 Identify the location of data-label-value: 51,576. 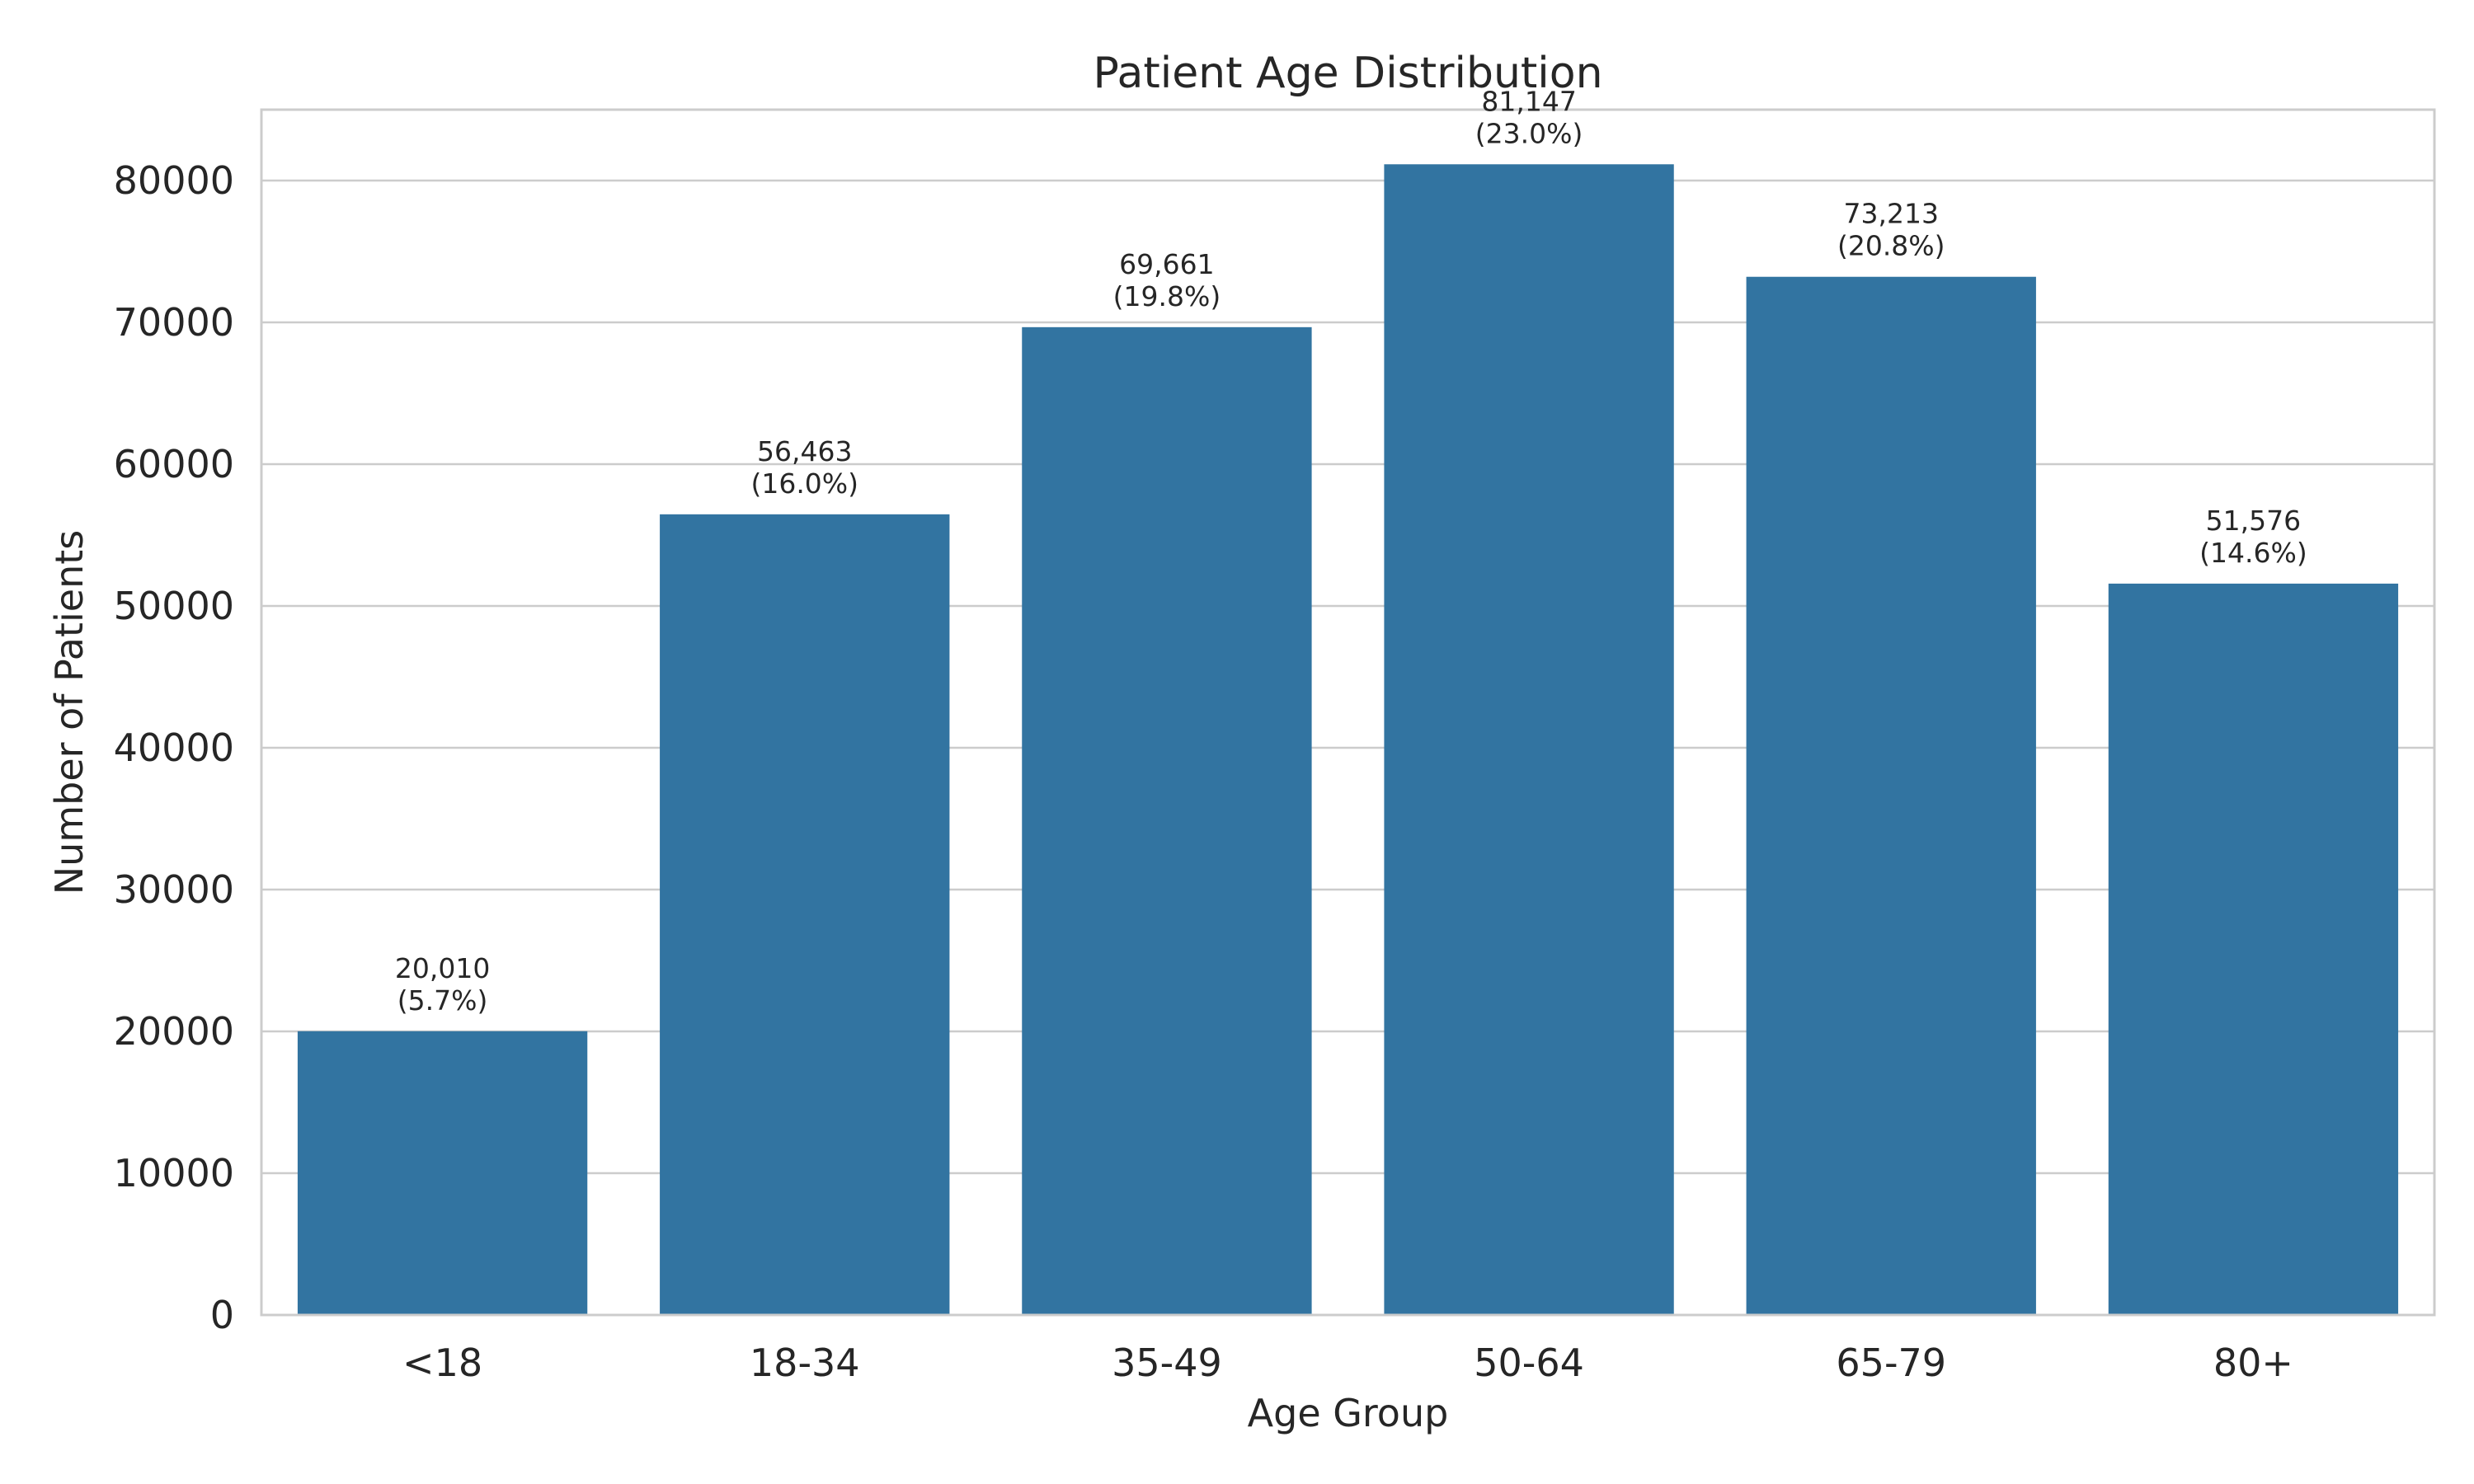
(2253, 521).